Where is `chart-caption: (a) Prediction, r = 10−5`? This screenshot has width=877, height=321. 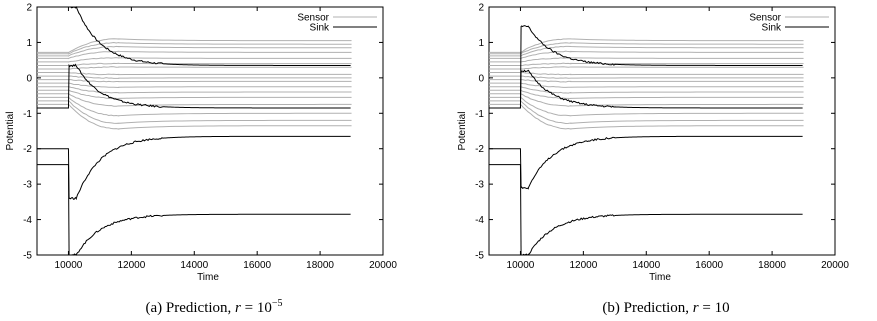
chart-caption: (a) Prediction, r = 10−5 is located at coordinates (213, 307).